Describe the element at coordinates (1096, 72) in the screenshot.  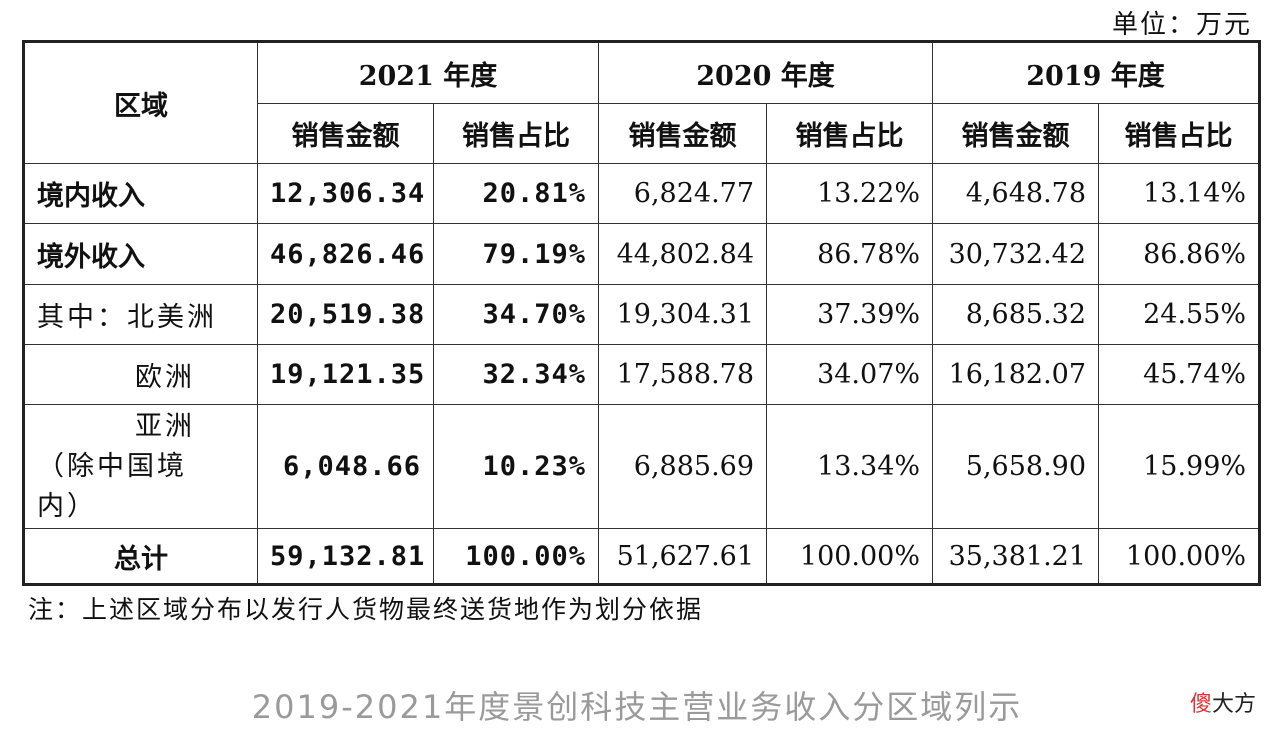
I see `header-year-2019: 2019 年度` at that location.